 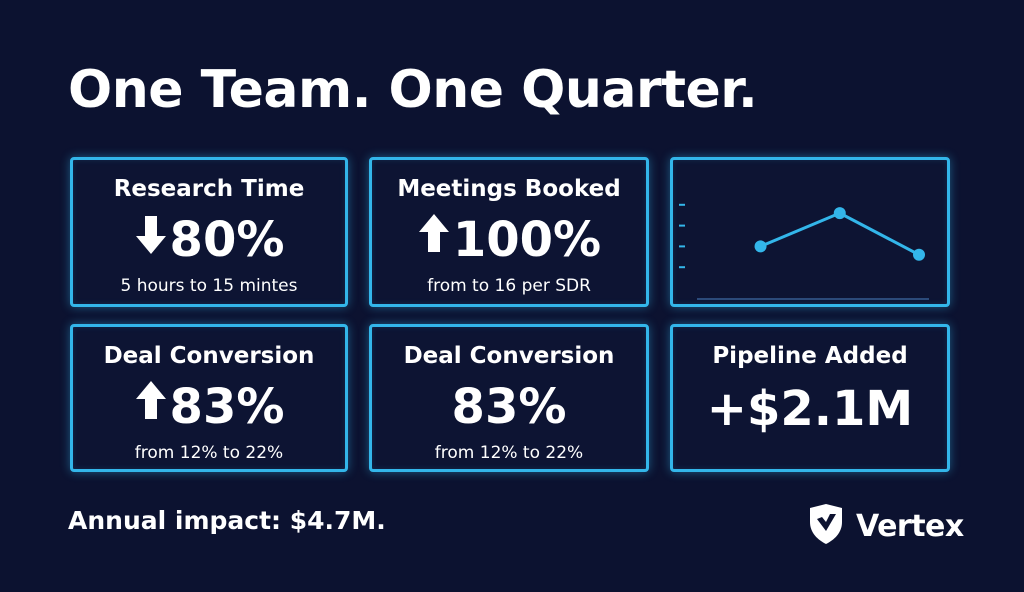 What do you see at coordinates (509, 189) in the screenshot?
I see `card-label: Meetings Booked` at bounding box center [509, 189].